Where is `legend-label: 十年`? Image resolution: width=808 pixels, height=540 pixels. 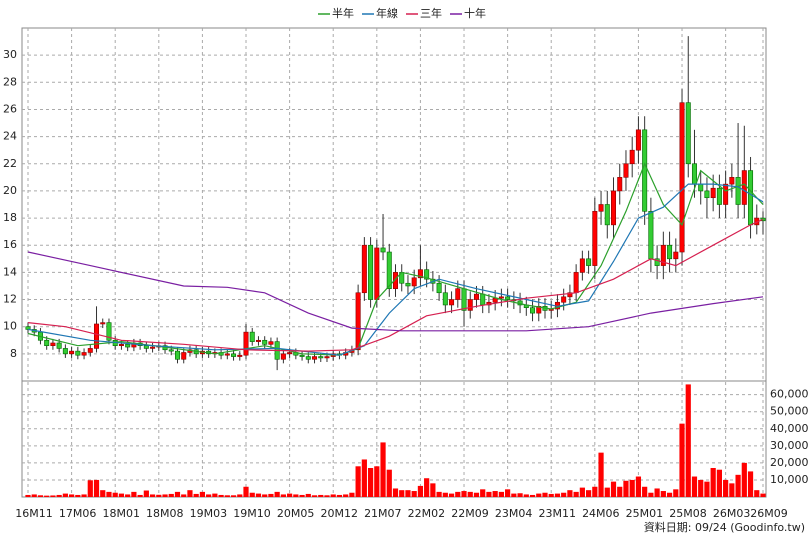
legend-label: 十年 is located at coordinates (475, 13).